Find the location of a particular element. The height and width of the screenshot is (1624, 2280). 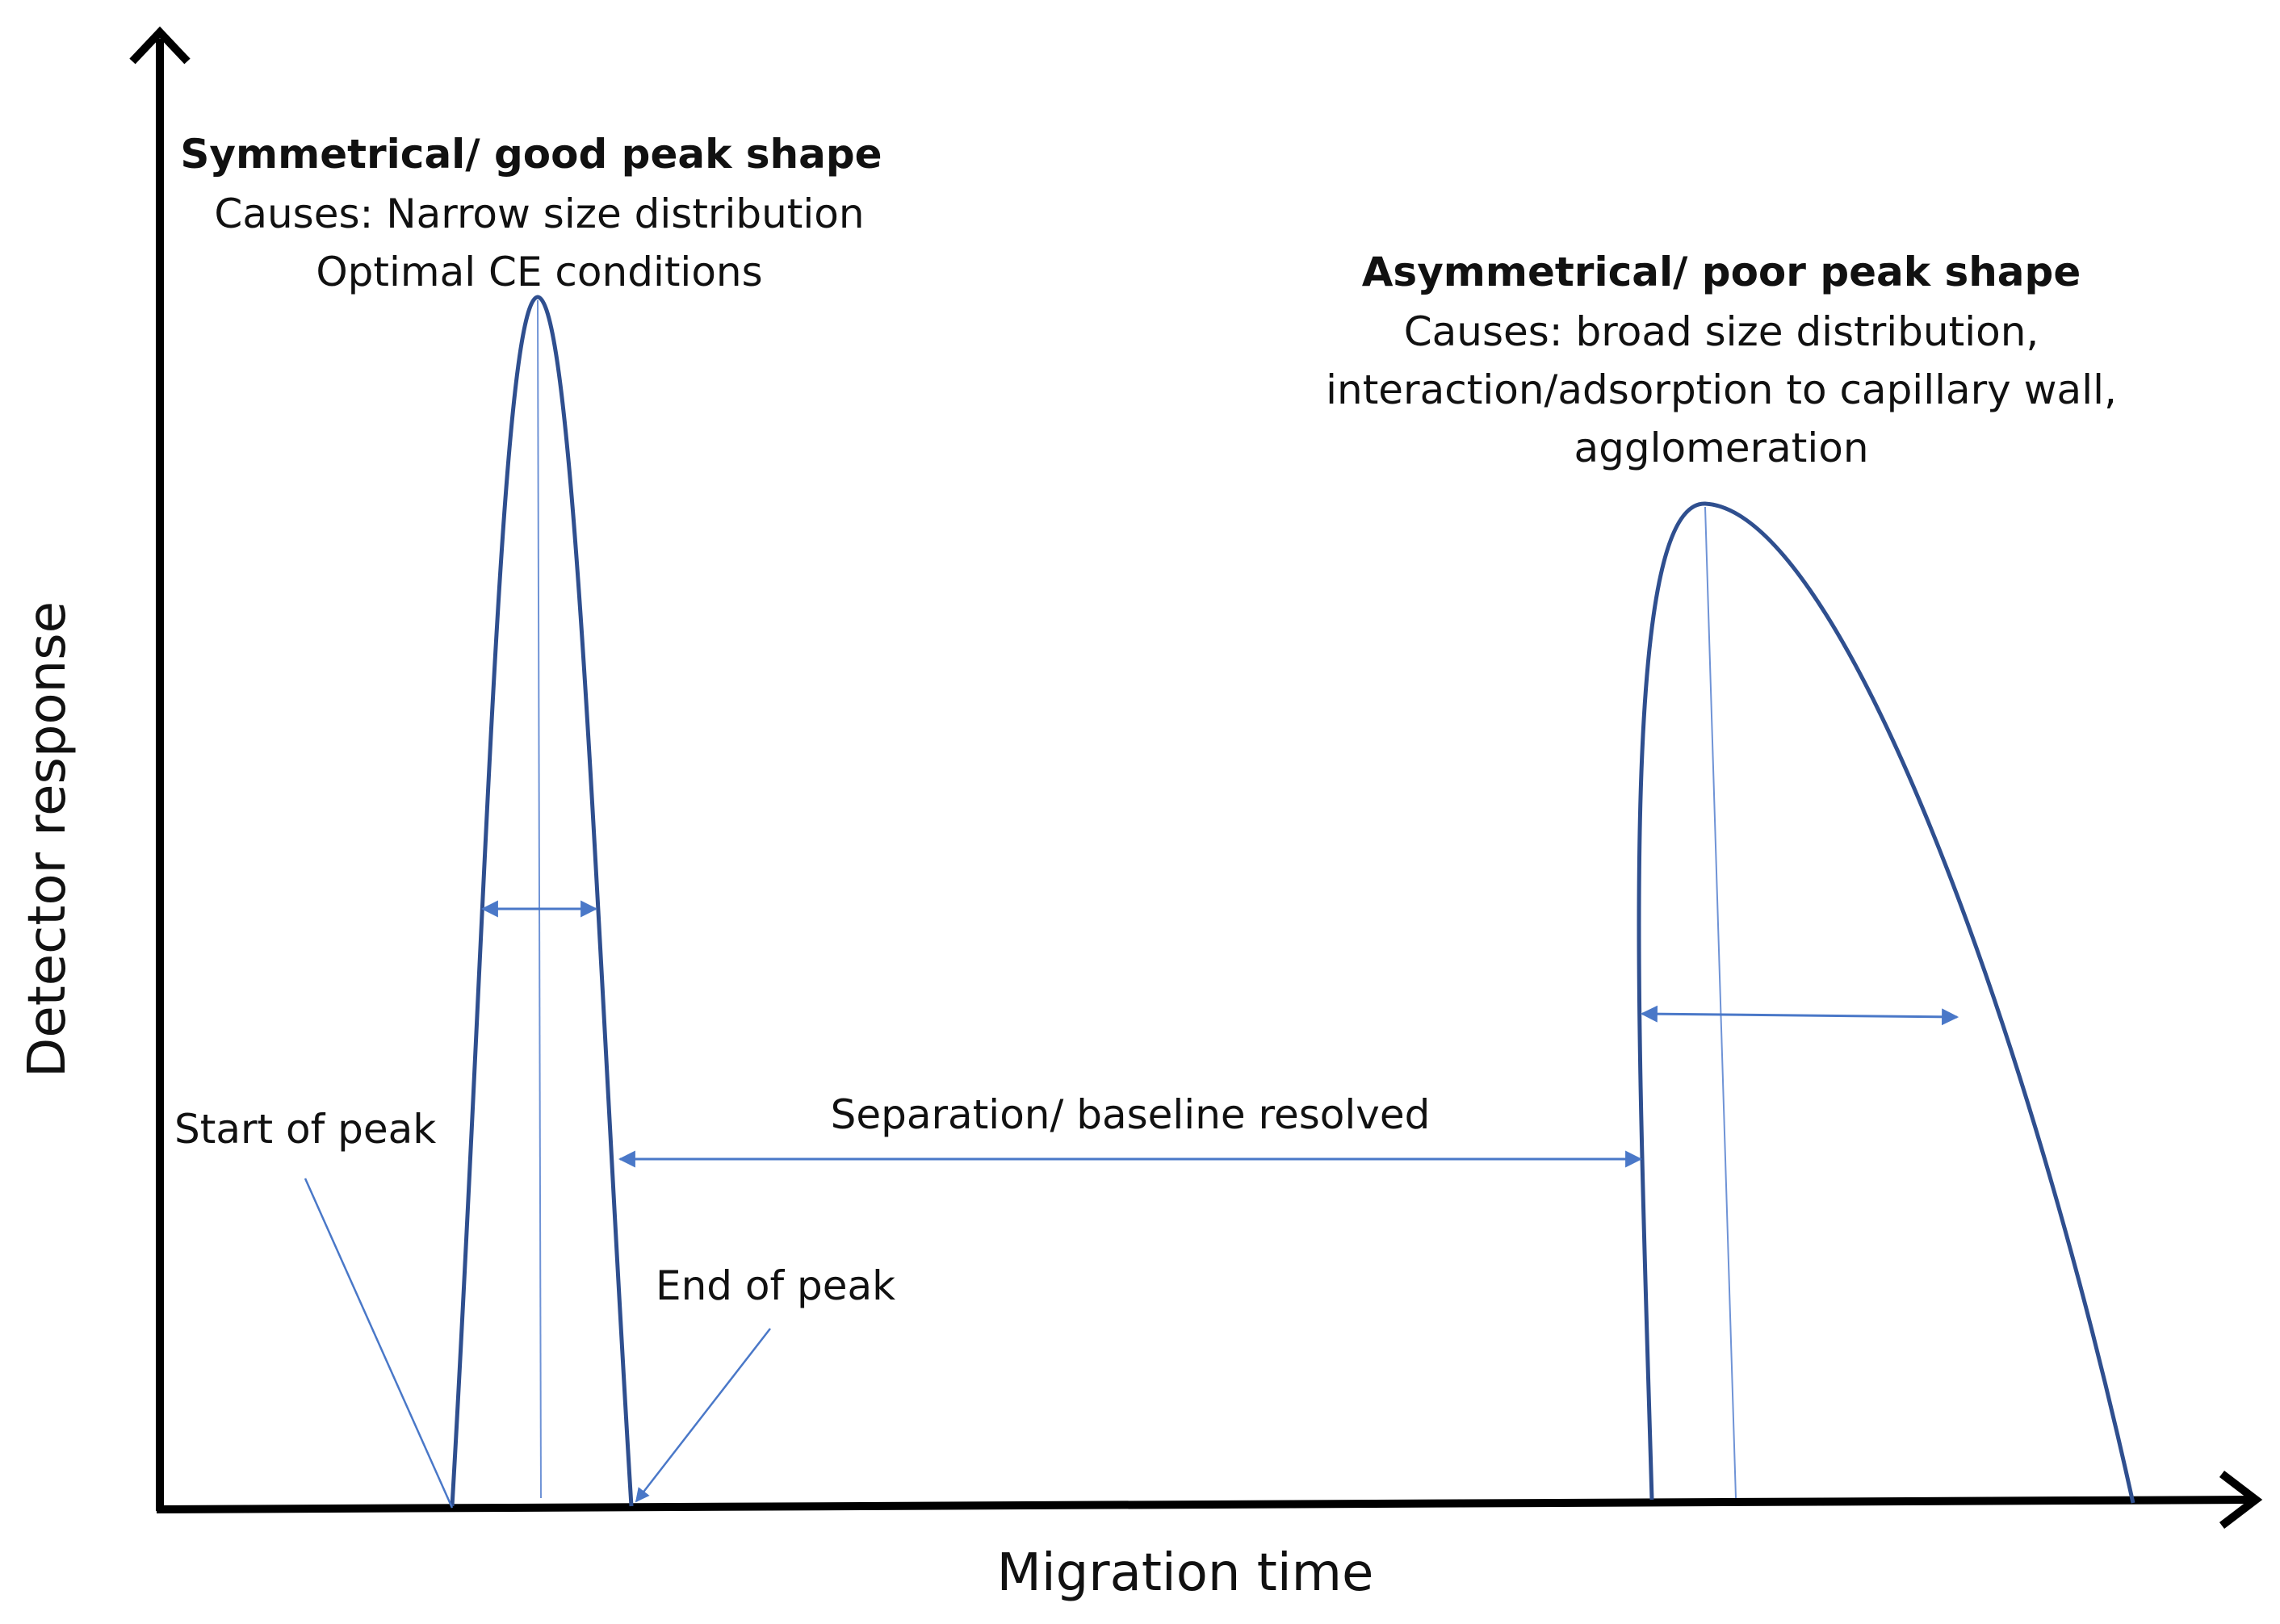

asymmetrical-peak-causes-line3: agglomeration is located at coordinates (1721, 448).